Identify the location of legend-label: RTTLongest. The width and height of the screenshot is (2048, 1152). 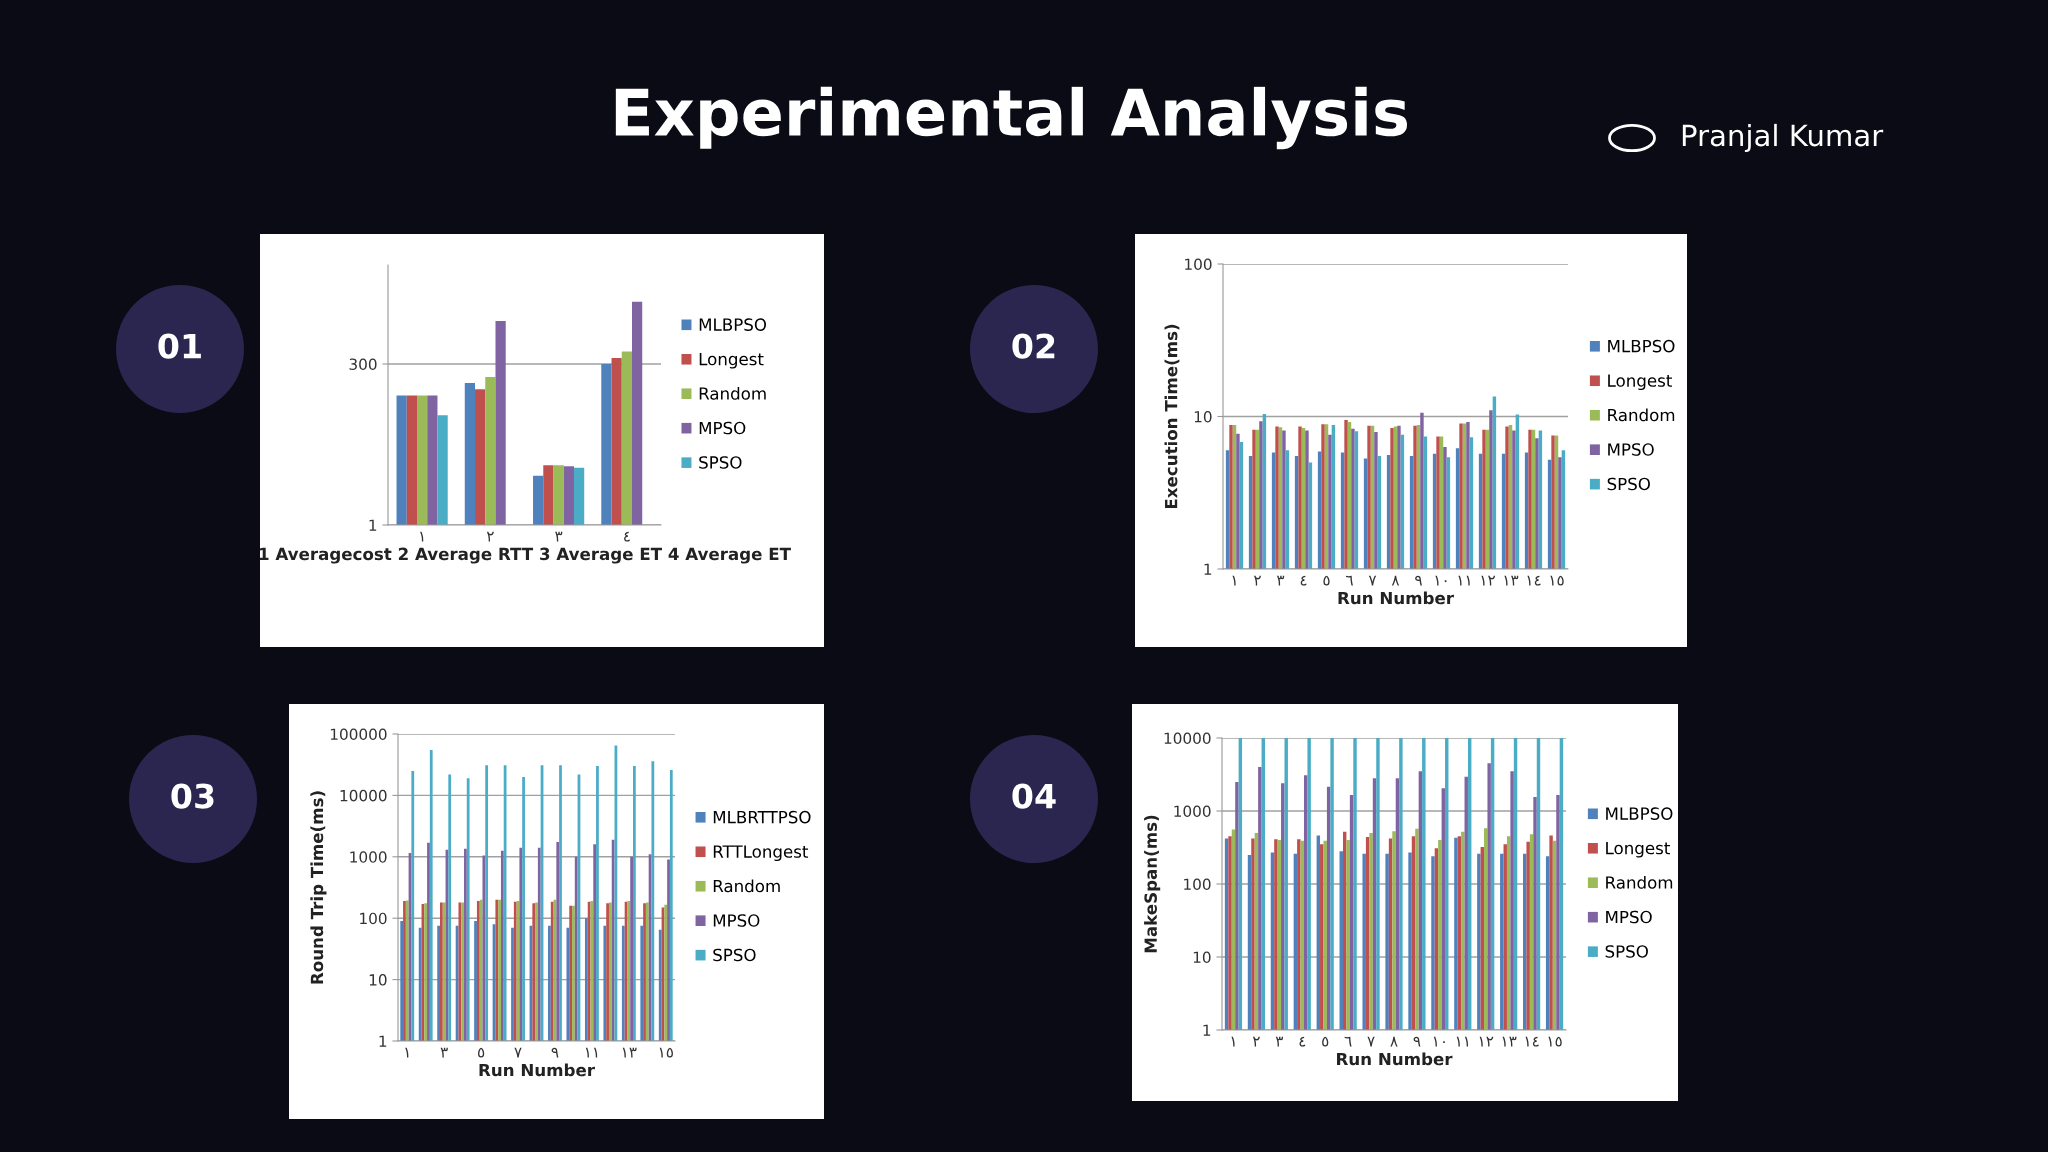
(761, 853).